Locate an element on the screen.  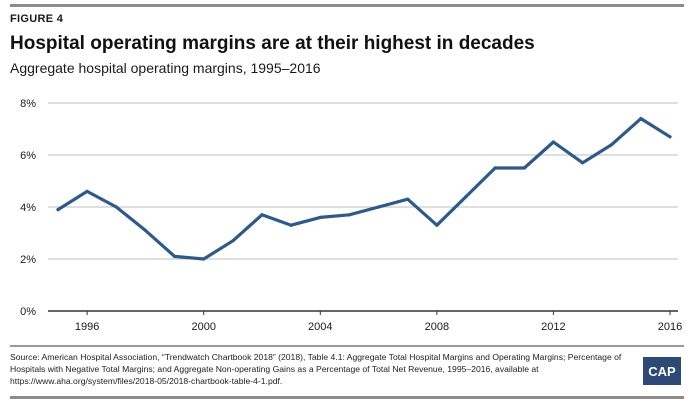
x-tick-label: 2004 is located at coordinates (320, 327).